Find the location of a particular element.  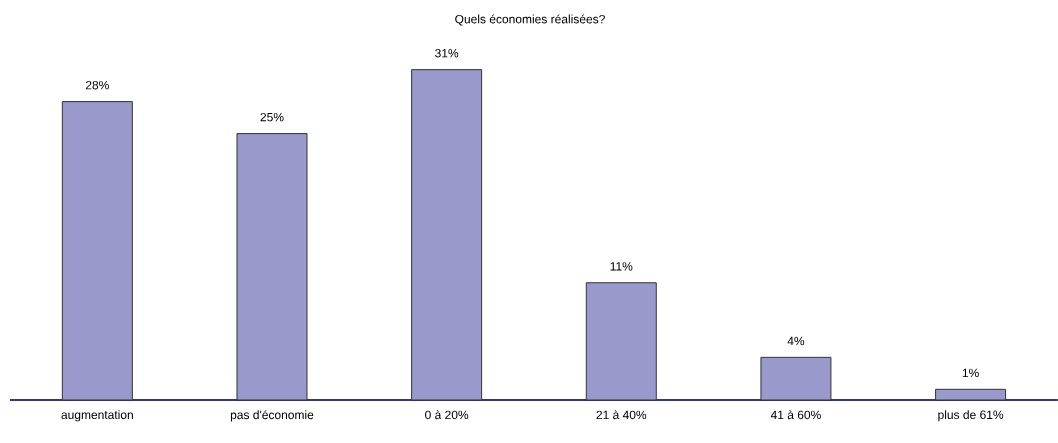

data-label: 28% is located at coordinates (97, 85).